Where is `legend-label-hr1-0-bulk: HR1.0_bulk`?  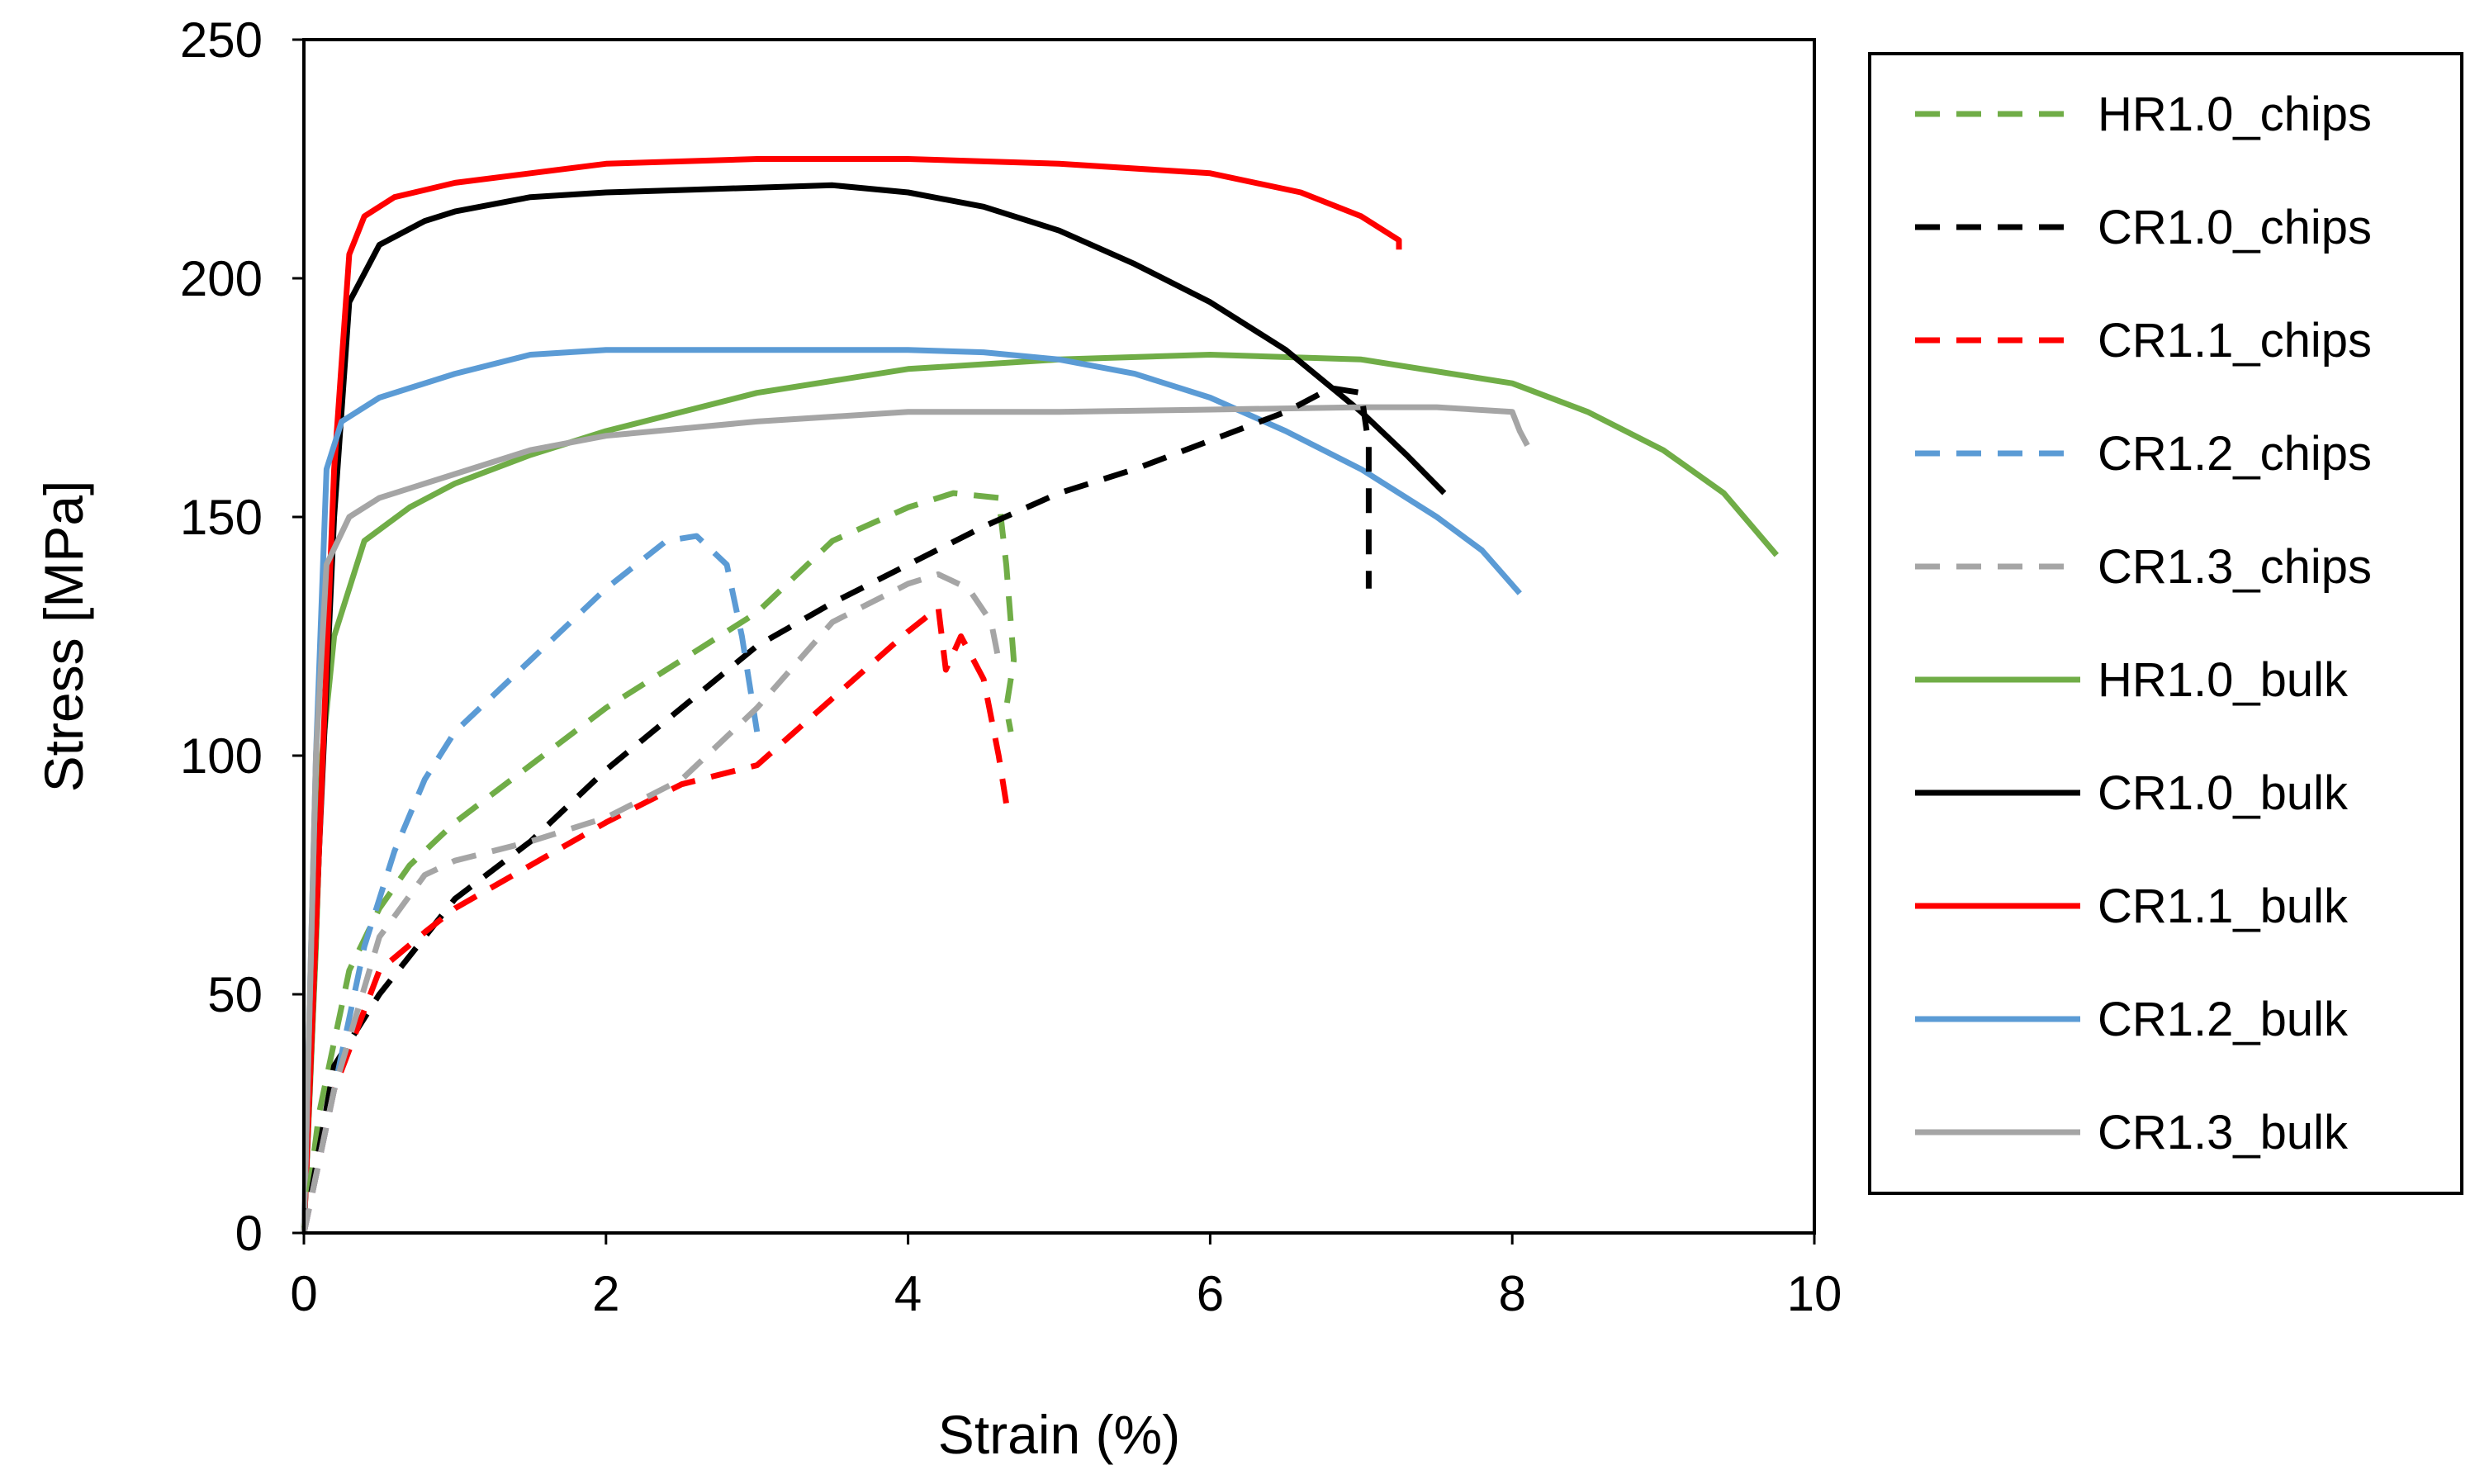 legend-label-hr1-0-bulk: HR1.0_bulk is located at coordinates (2223, 680).